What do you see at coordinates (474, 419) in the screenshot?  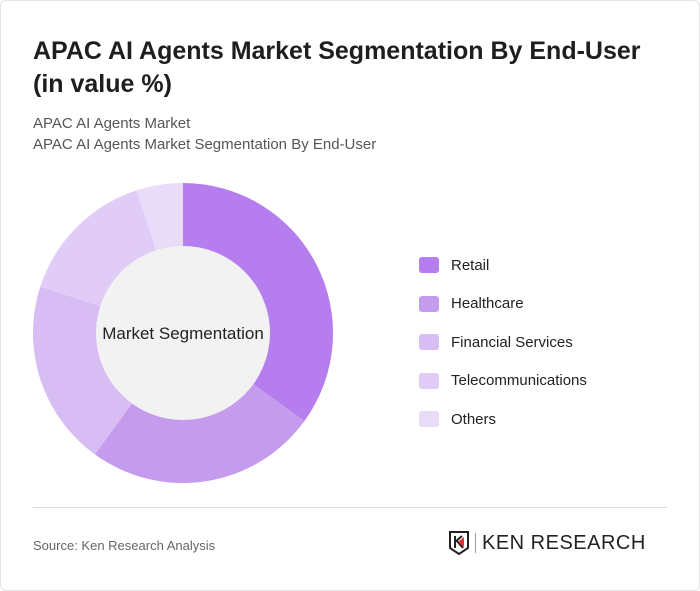 I see `legend-label: Others` at bounding box center [474, 419].